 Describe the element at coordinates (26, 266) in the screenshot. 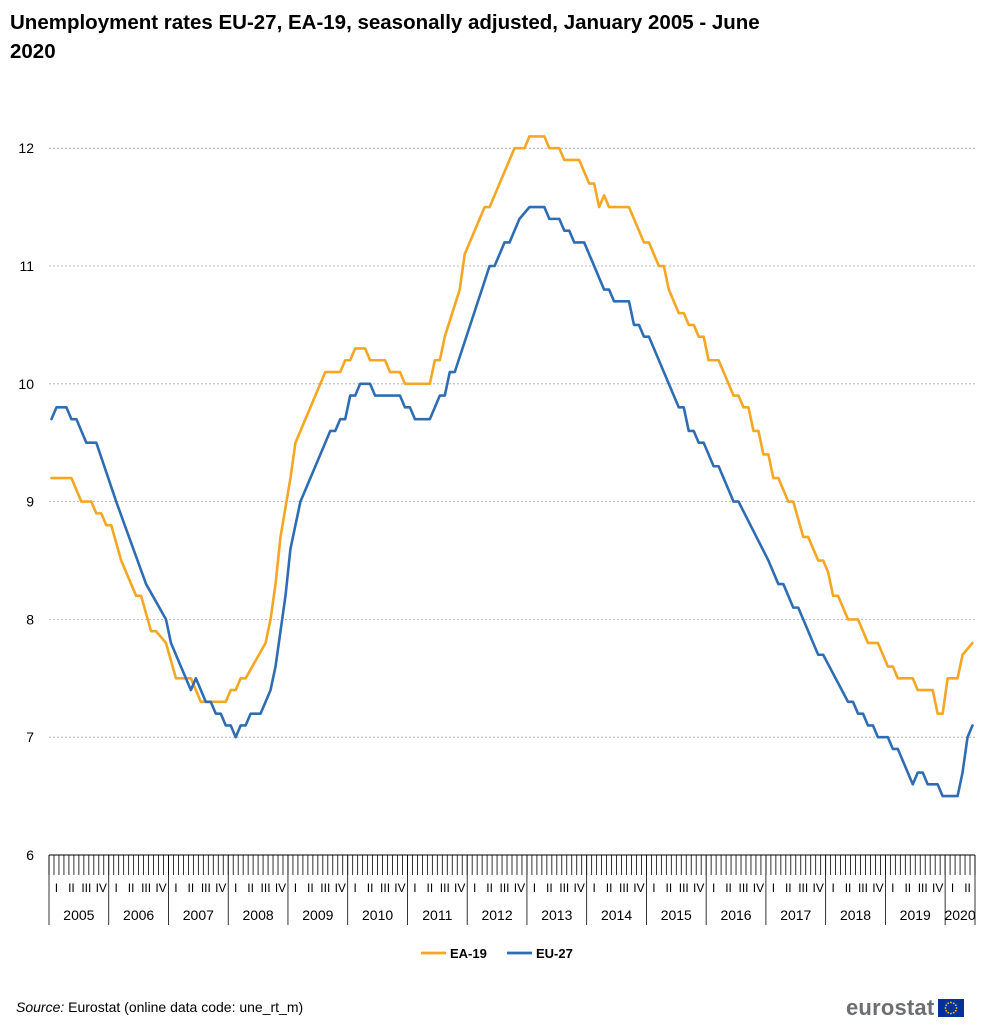

I see `y-tick-label: 11` at that location.